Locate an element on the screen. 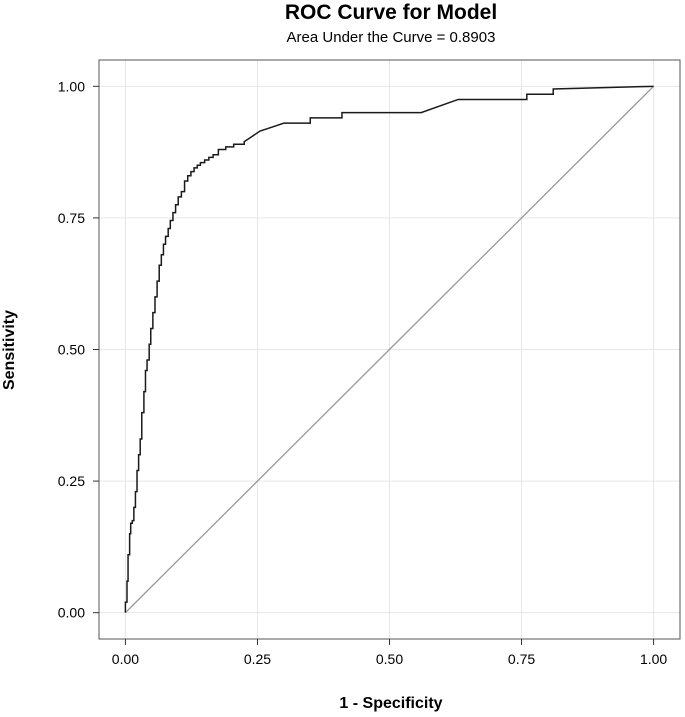  x-tick-label: 0.50 is located at coordinates (389, 659).